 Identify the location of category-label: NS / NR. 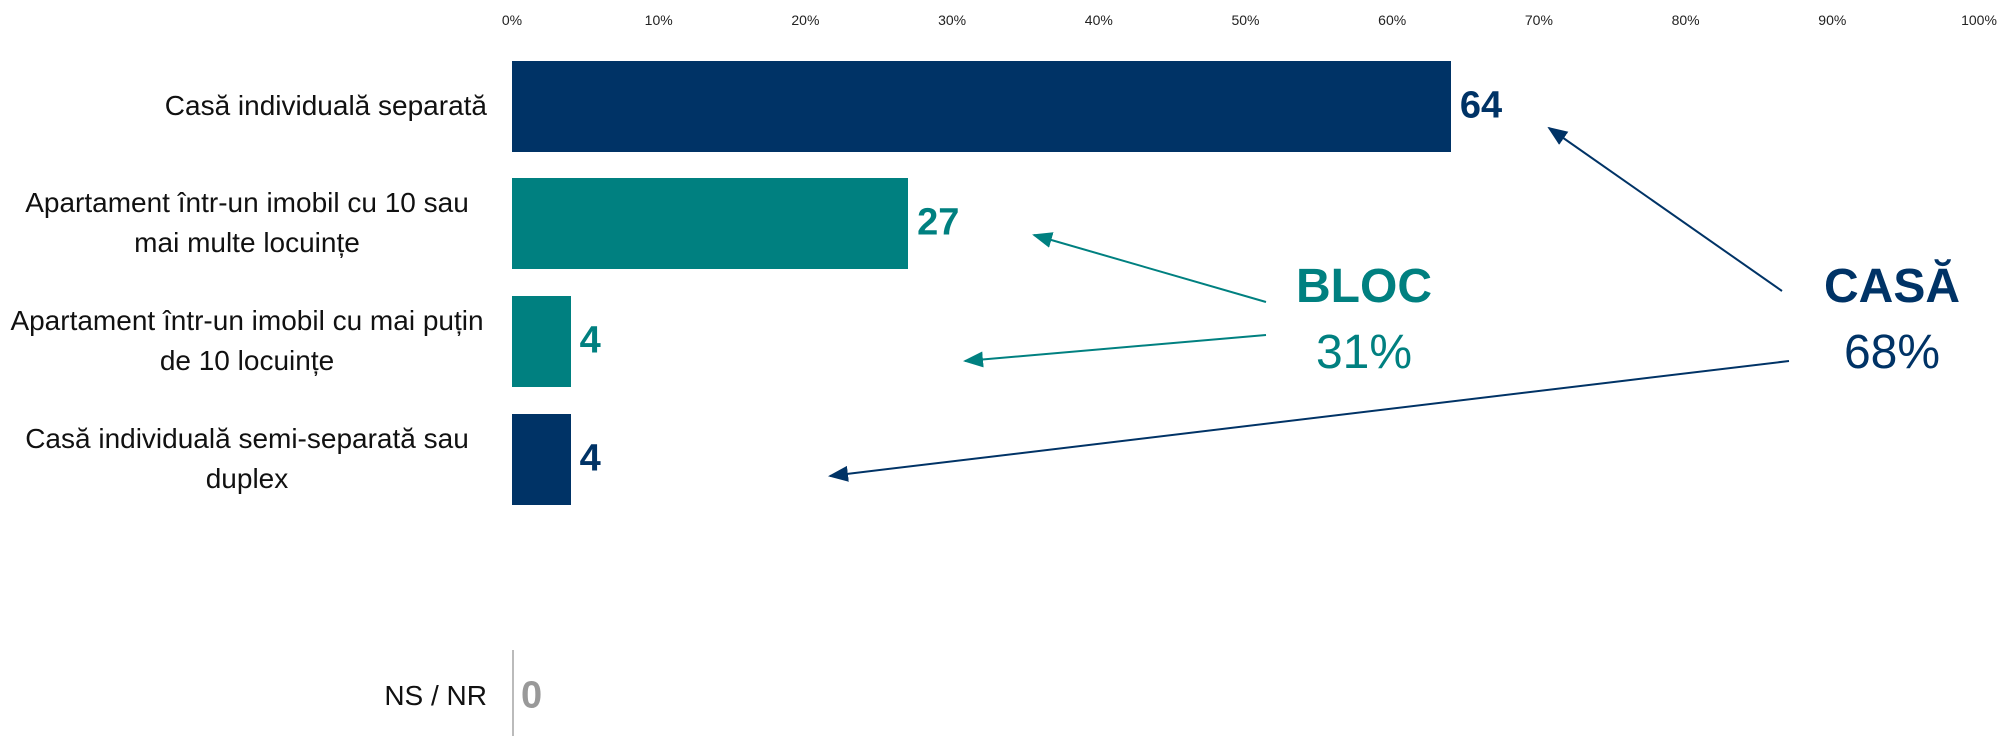
(243, 696).